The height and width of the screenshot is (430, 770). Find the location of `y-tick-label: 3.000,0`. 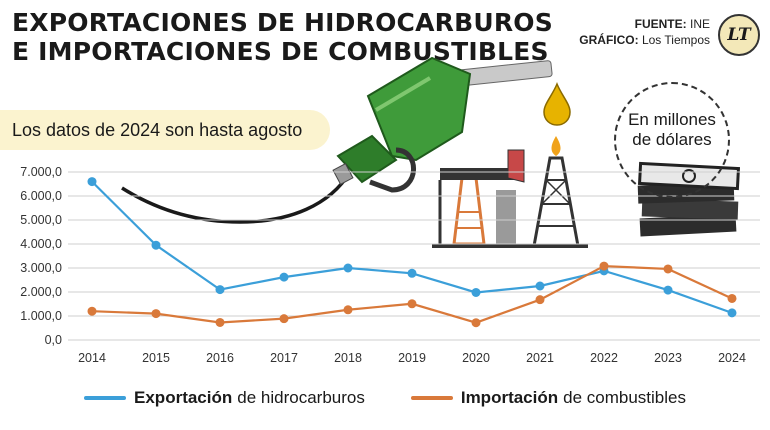

y-tick-label: 3.000,0 is located at coordinates (41, 268).